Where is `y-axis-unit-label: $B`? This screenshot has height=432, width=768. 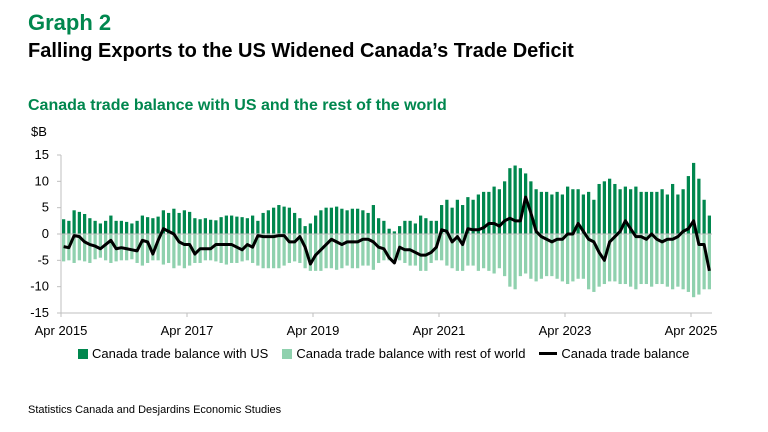
y-axis-unit-label: $B is located at coordinates (39, 131).